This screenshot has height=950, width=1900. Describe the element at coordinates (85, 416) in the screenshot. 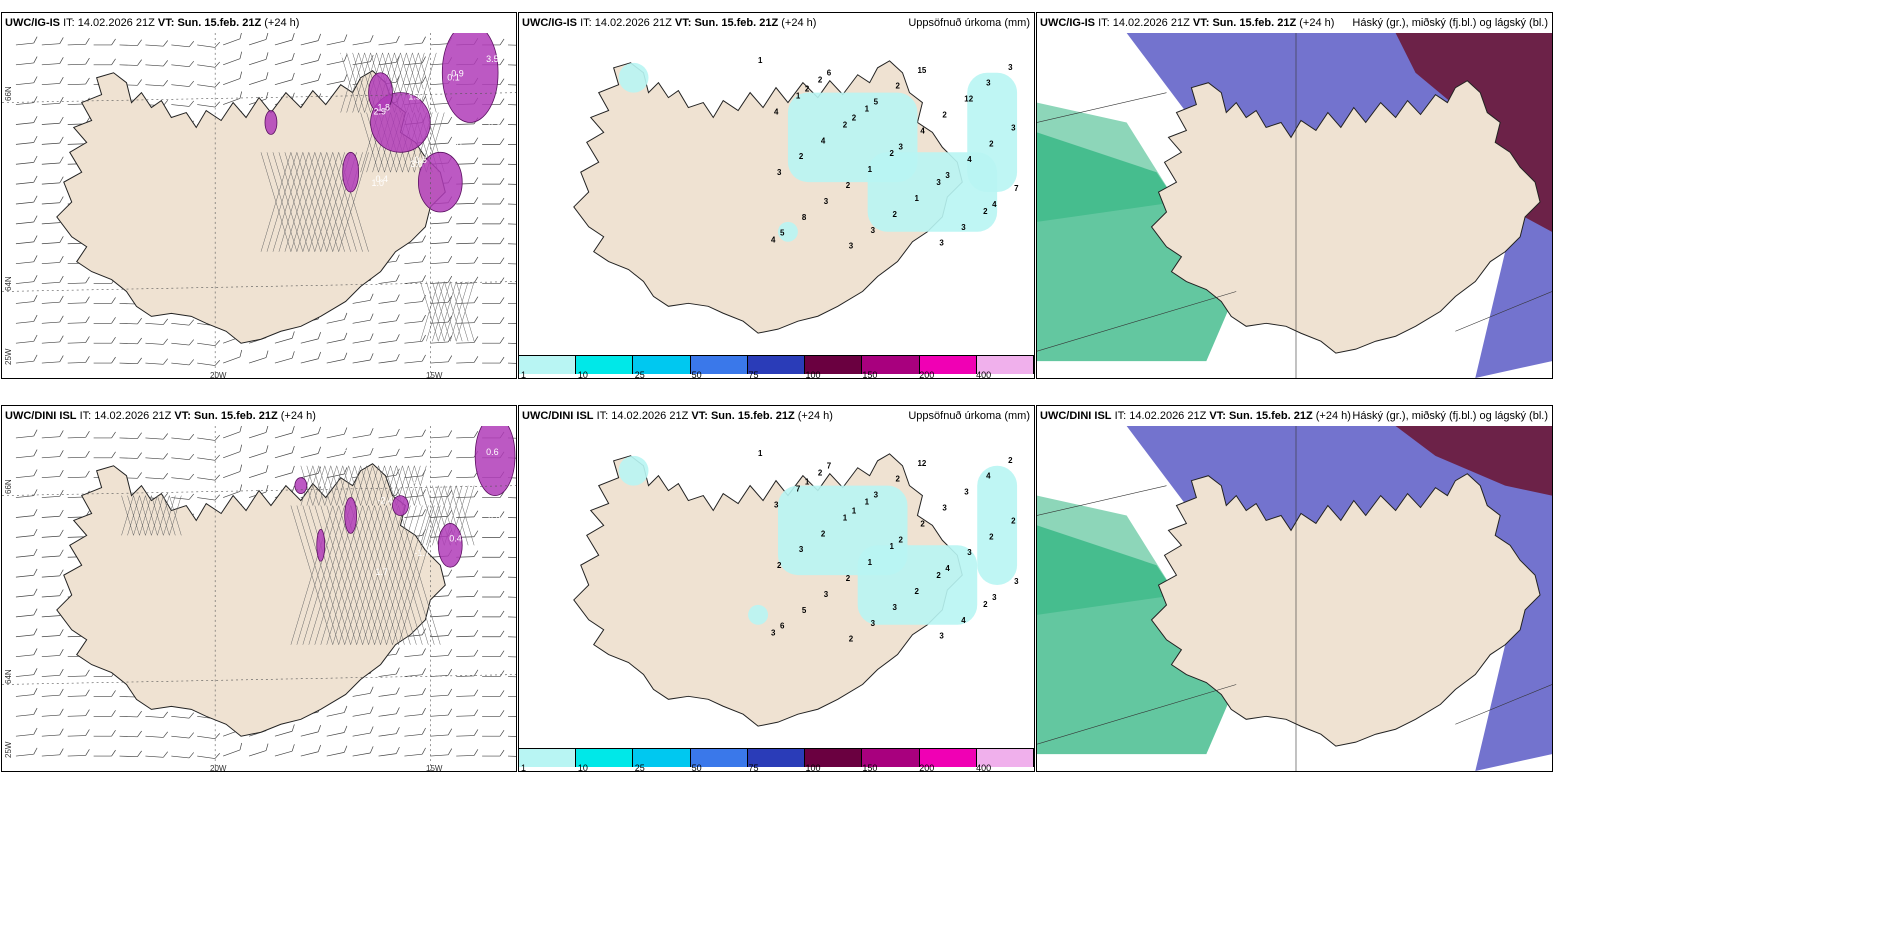

I see `it-label: IT:` at that location.